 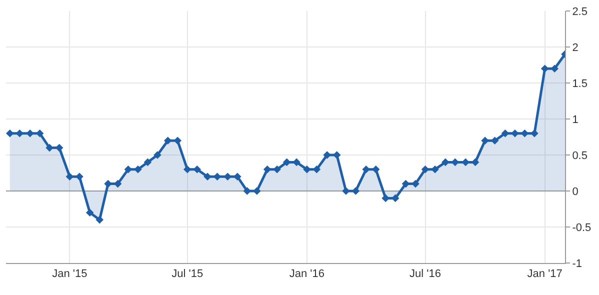 What do you see at coordinates (544, 274) in the screenshot?
I see `x-tick-label: Jan '17` at bounding box center [544, 274].